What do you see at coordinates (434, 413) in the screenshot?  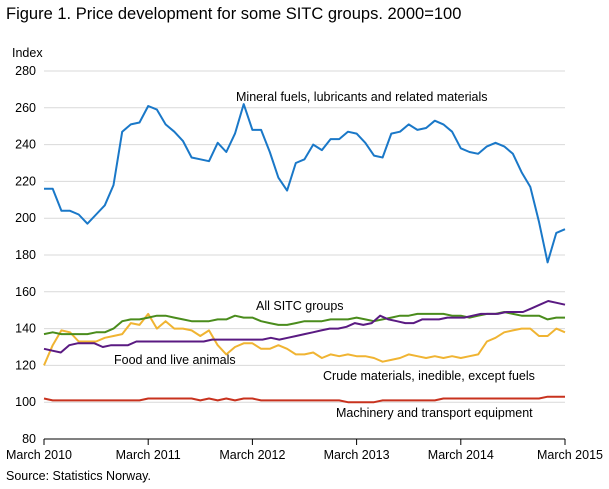 I see `series-label-5: Machinery and transport equipment` at bounding box center [434, 413].